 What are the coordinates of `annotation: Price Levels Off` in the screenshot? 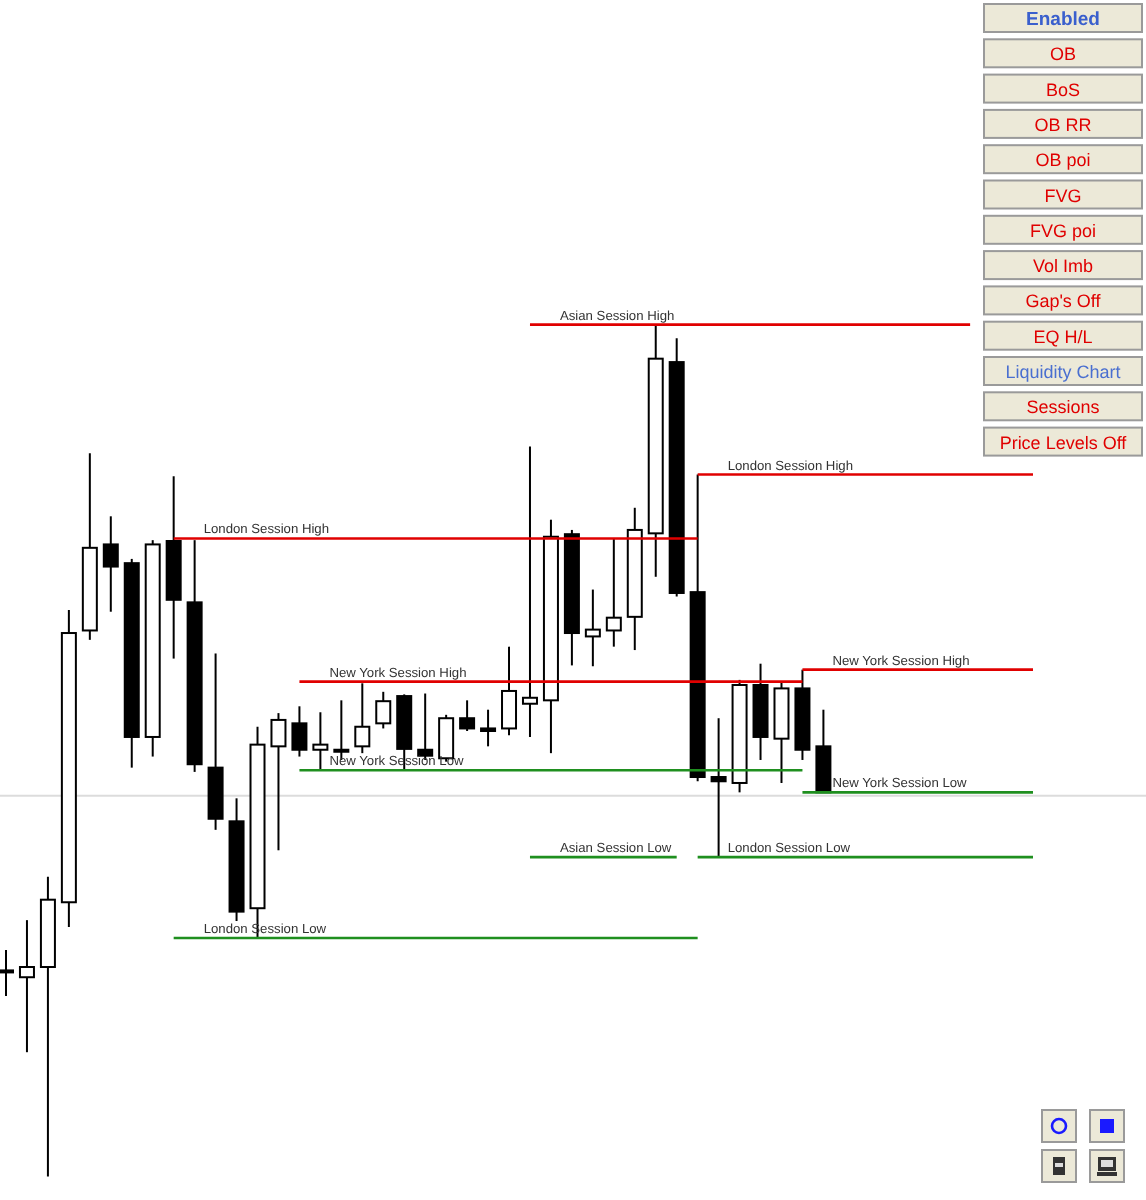 It's located at (1063, 442).